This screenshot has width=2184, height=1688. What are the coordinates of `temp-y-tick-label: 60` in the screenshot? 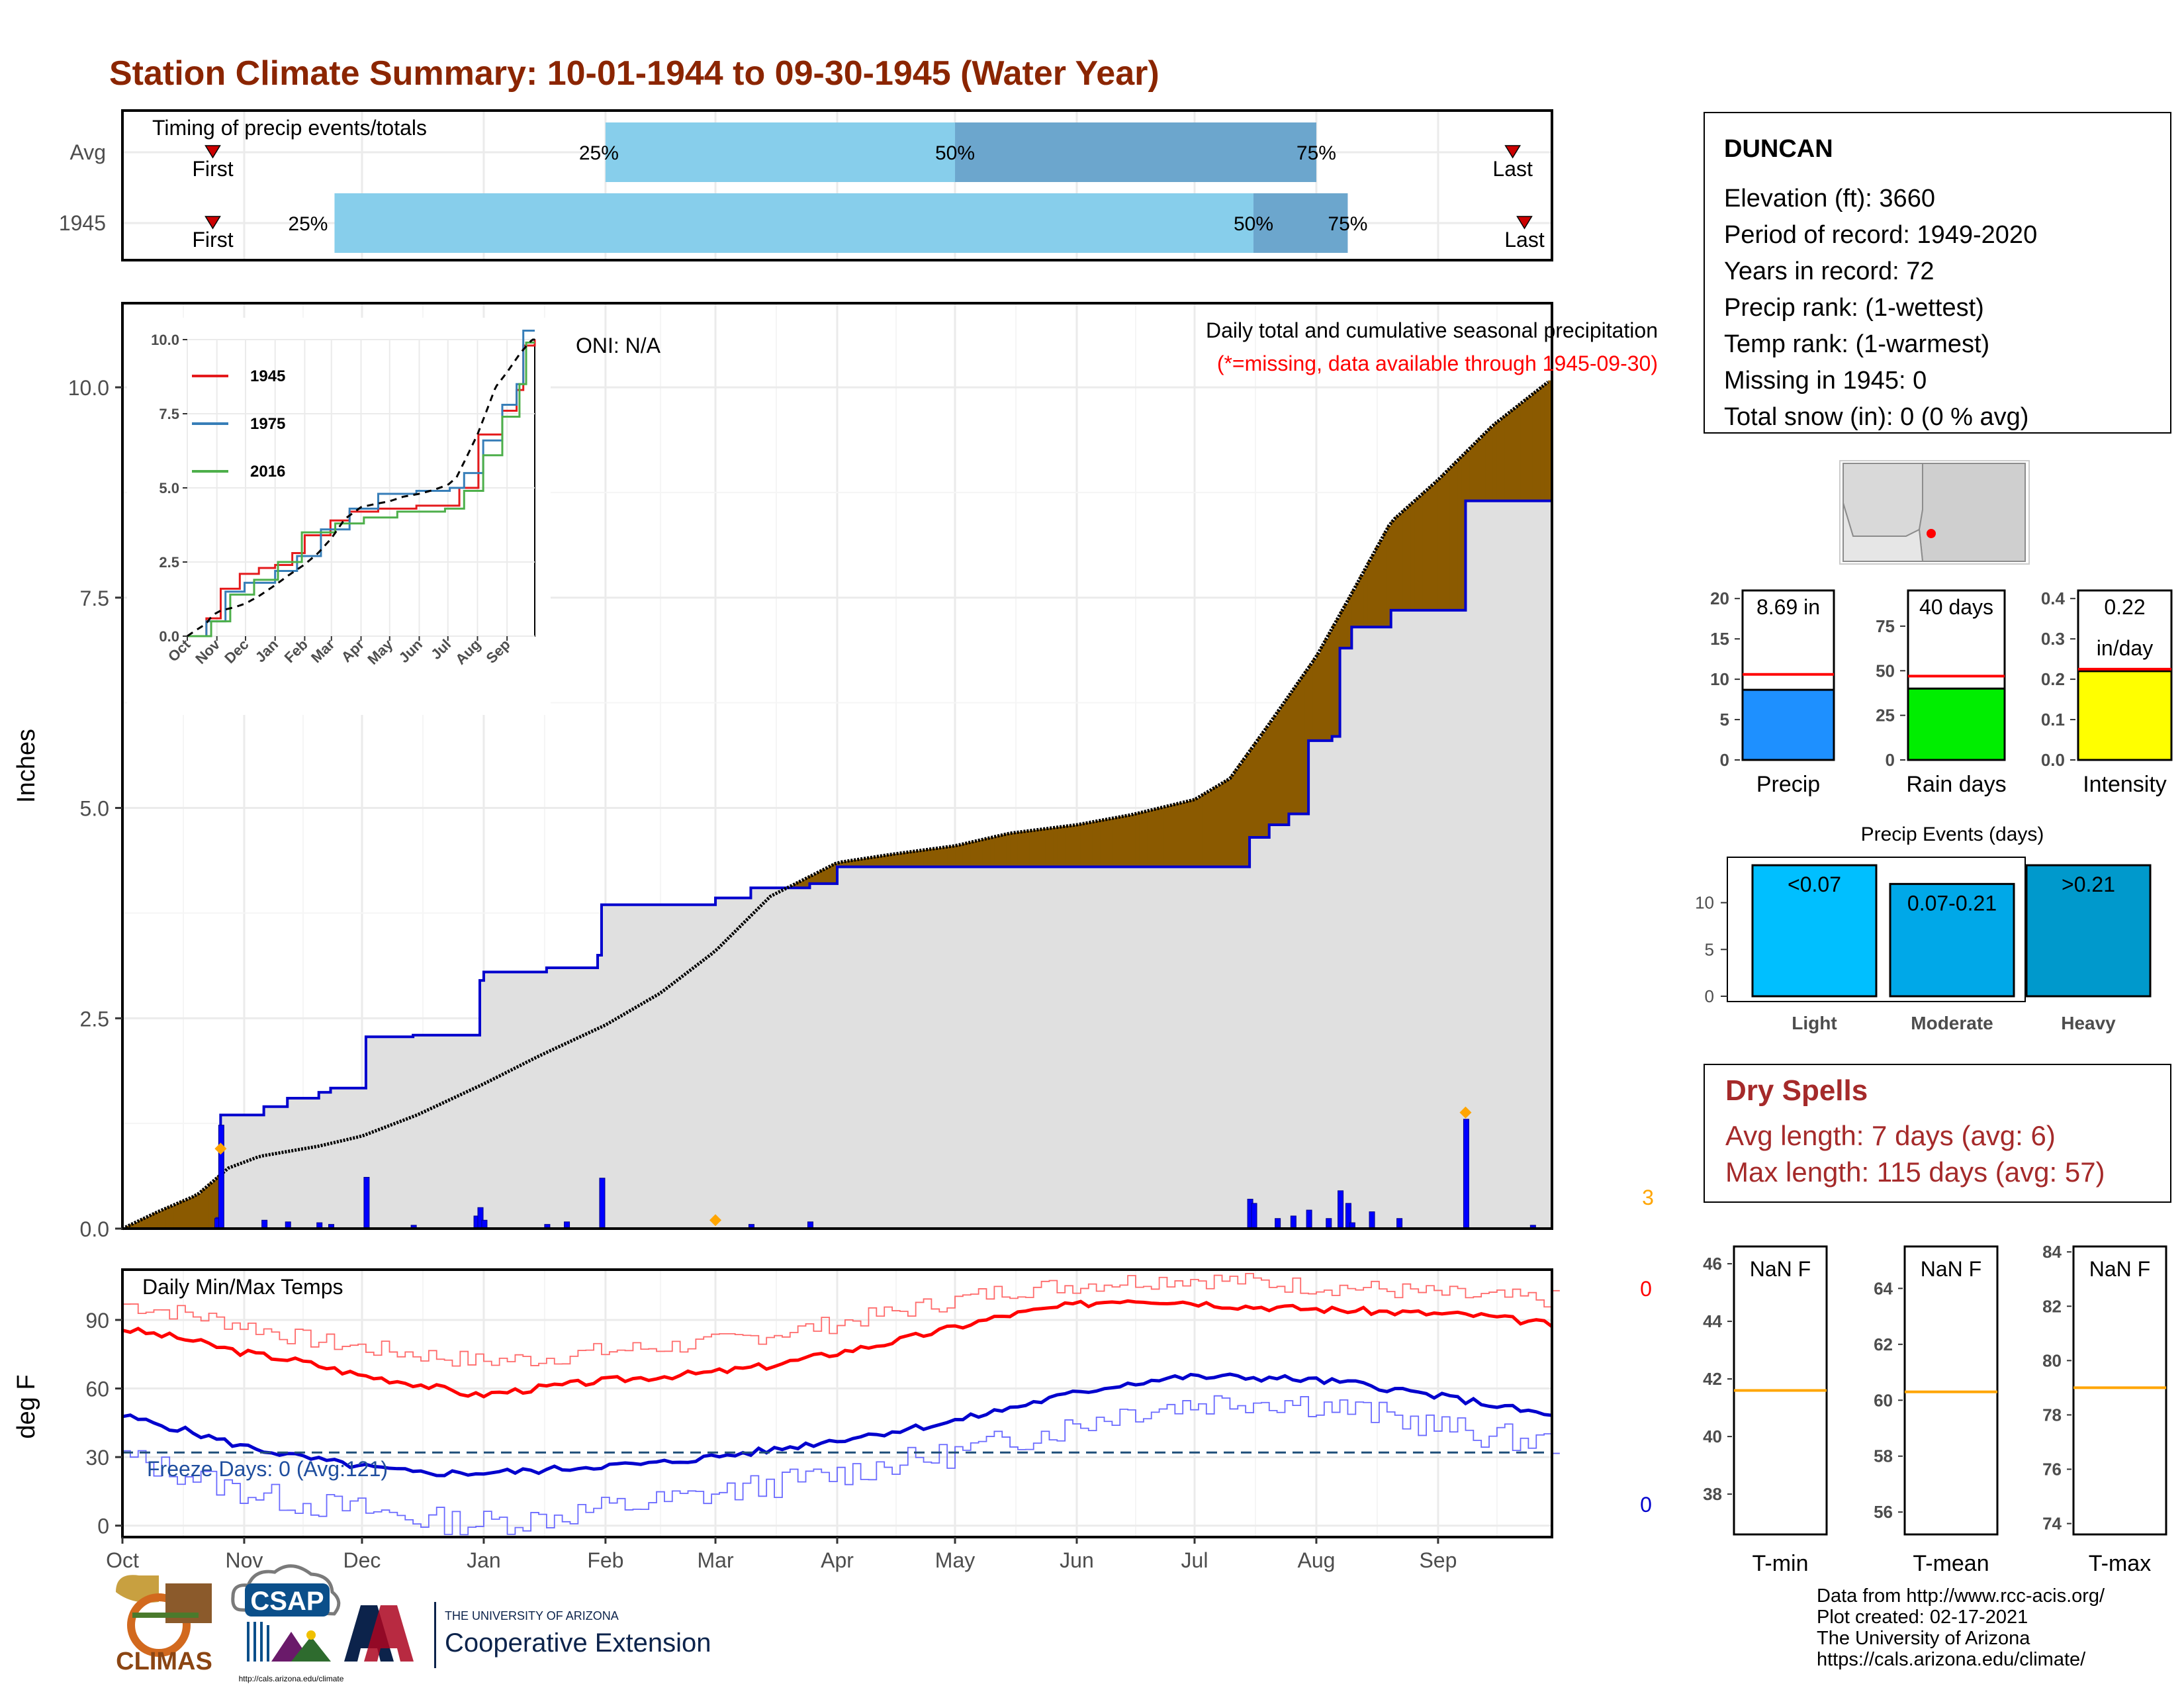 It's located at (97, 1389).